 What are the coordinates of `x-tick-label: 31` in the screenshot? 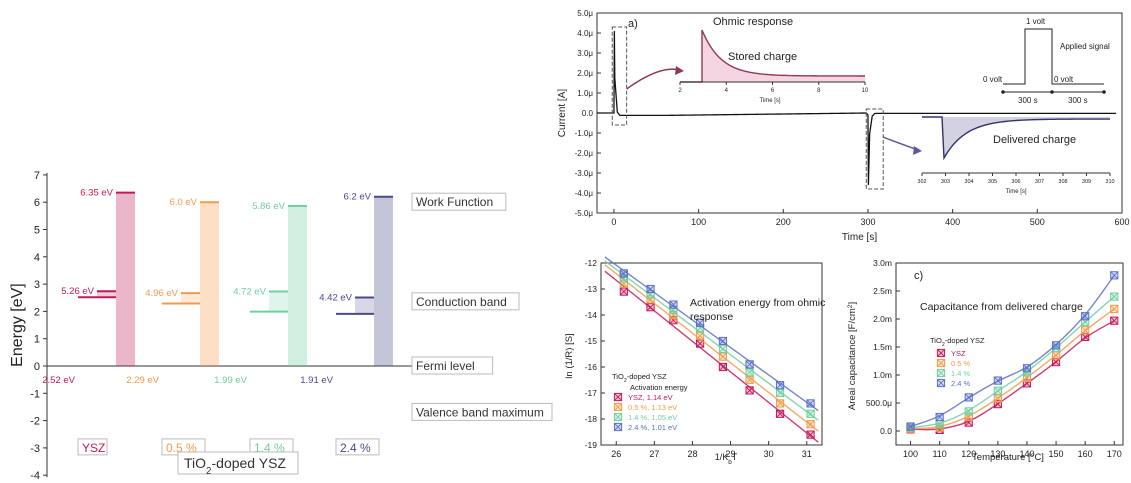 It's located at (807, 454).